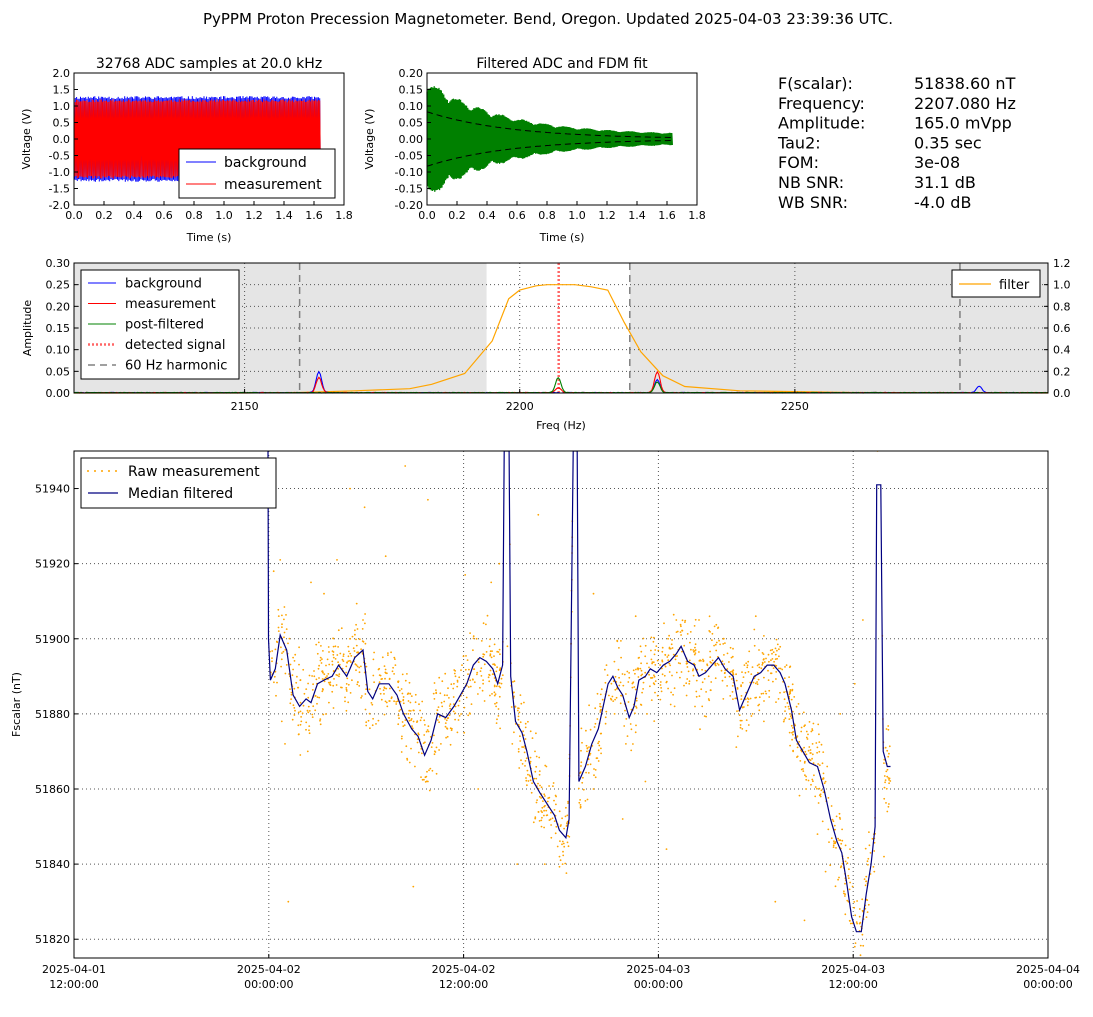 This screenshot has height=1017, width=1093. What do you see at coordinates (821, 123) in the screenshot?
I see `info-label: Amplitude:` at bounding box center [821, 123].